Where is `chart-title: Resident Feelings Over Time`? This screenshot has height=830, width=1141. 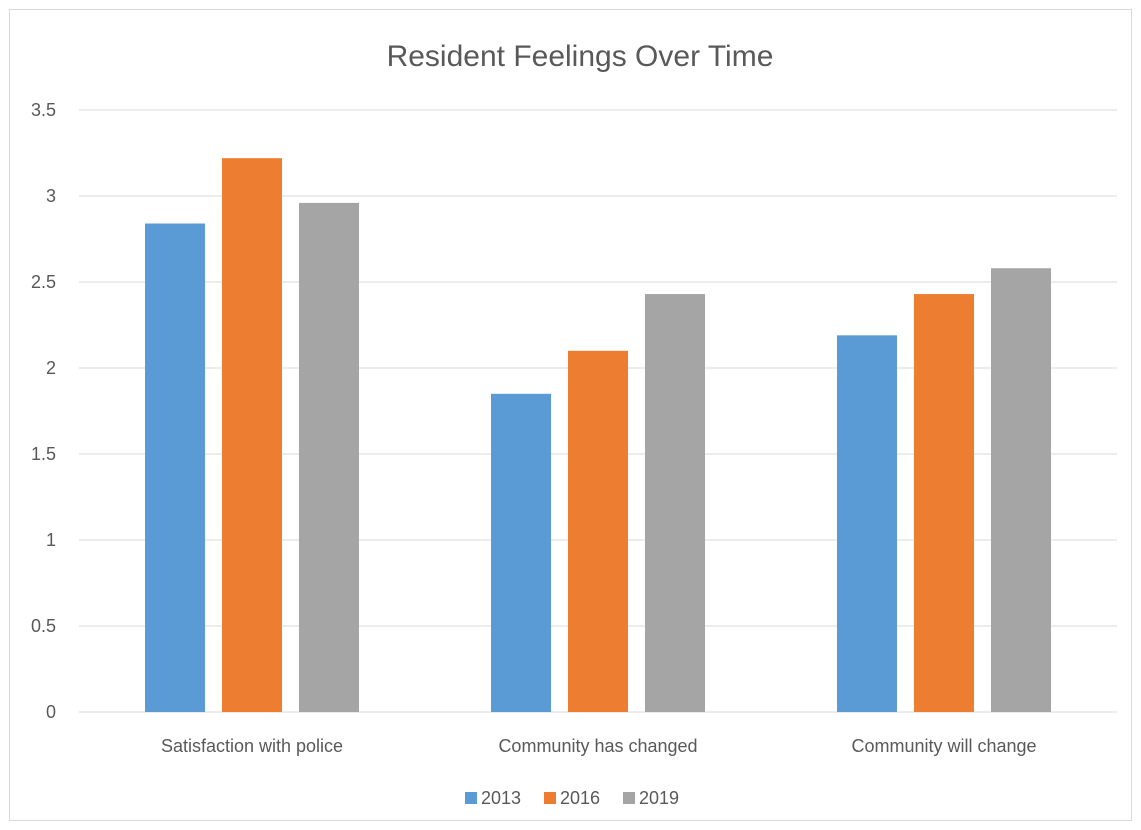 chart-title: Resident Feelings Over Time is located at coordinates (580, 56).